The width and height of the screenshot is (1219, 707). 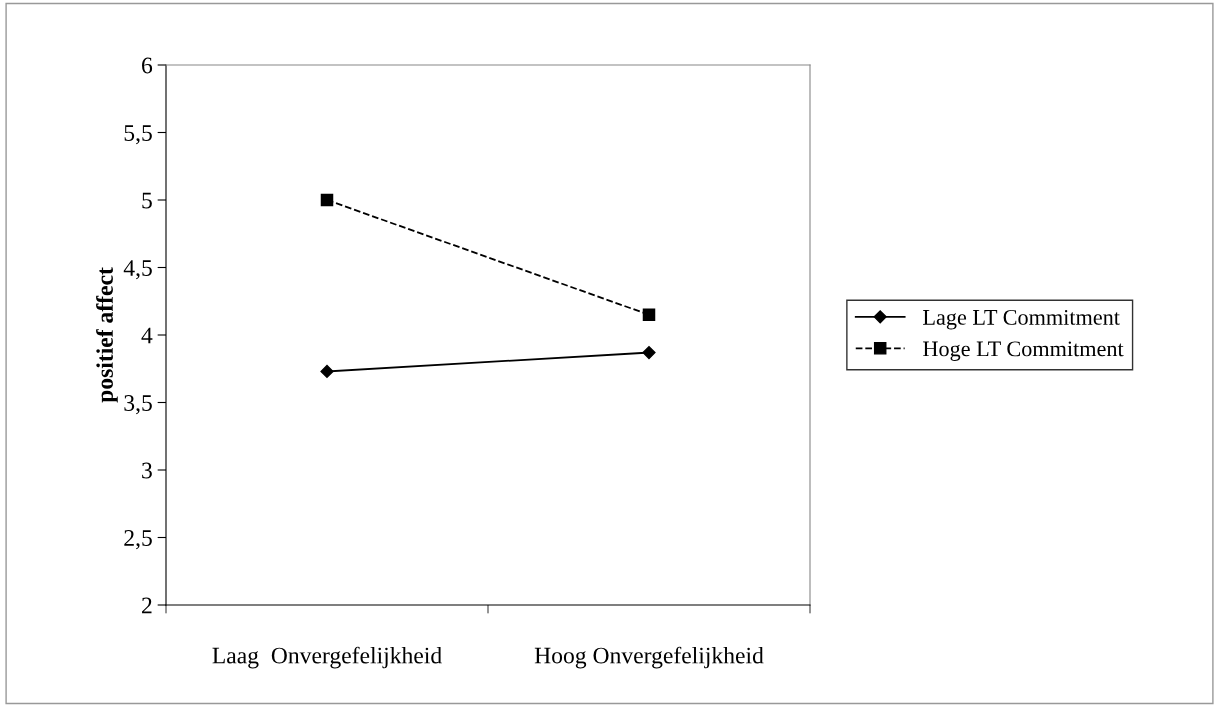 What do you see at coordinates (147, 200) in the screenshot?
I see `y-tick-label: 5` at bounding box center [147, 200].